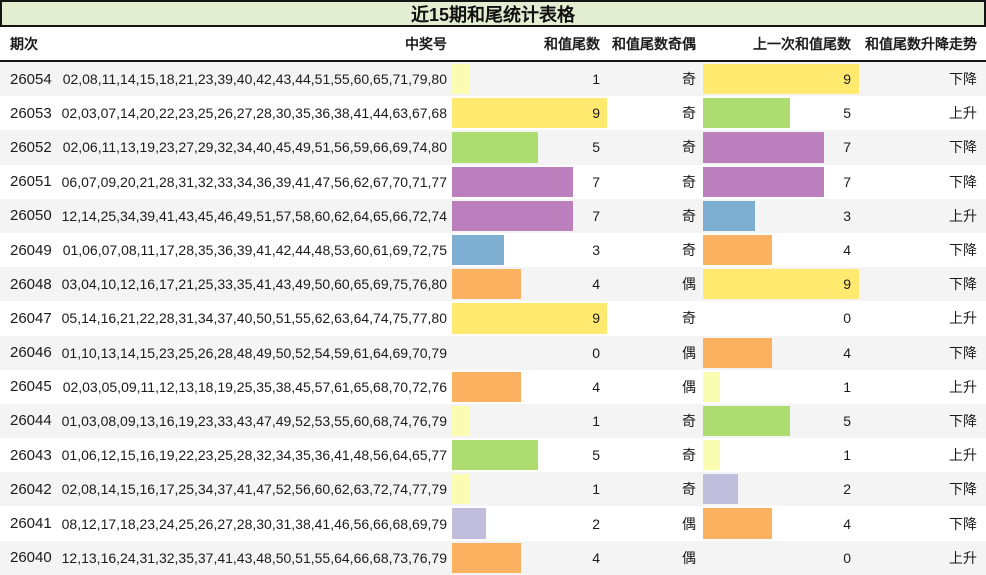 The width and height of the screenshot is (986, 575). Describe the element at coordinates (31, 524) in the screenshot. I see `period-cell: 26041` at that location.